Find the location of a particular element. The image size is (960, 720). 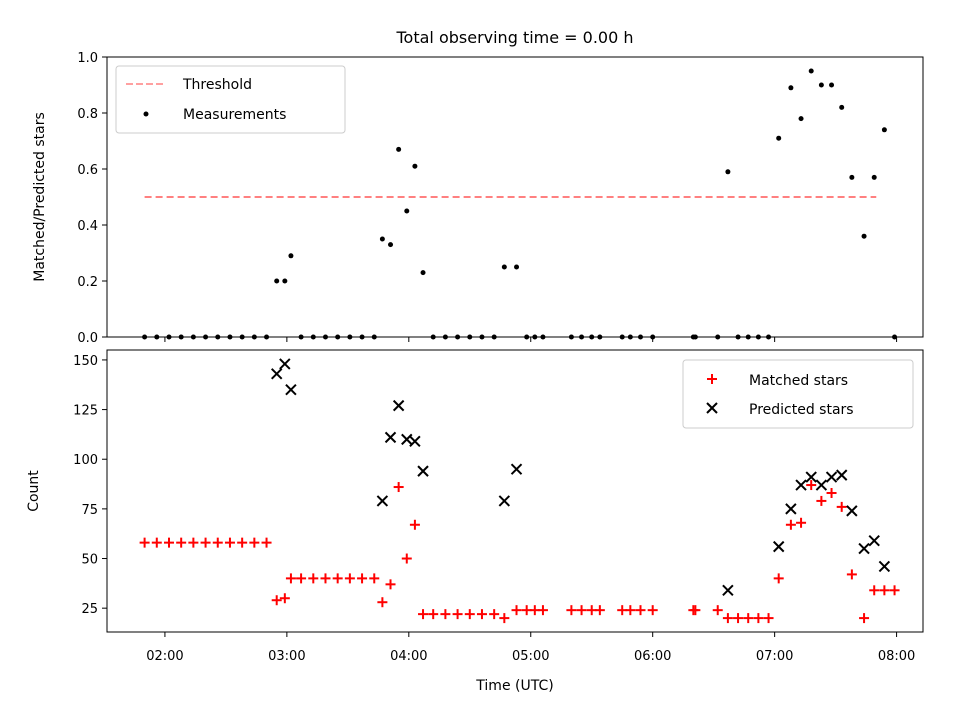

bottom-y-axis-label: Count is located at coordinates (34, 491).